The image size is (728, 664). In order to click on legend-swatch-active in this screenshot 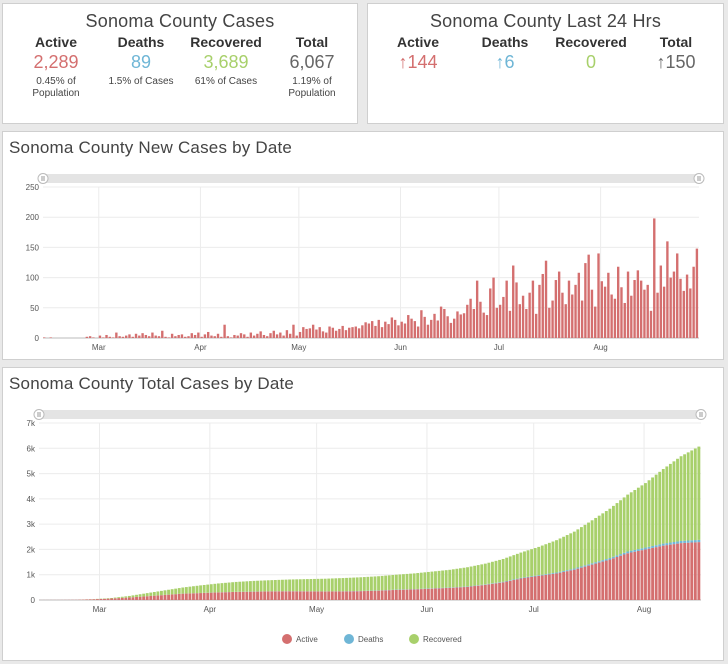, I will do `click(287, 639)`.